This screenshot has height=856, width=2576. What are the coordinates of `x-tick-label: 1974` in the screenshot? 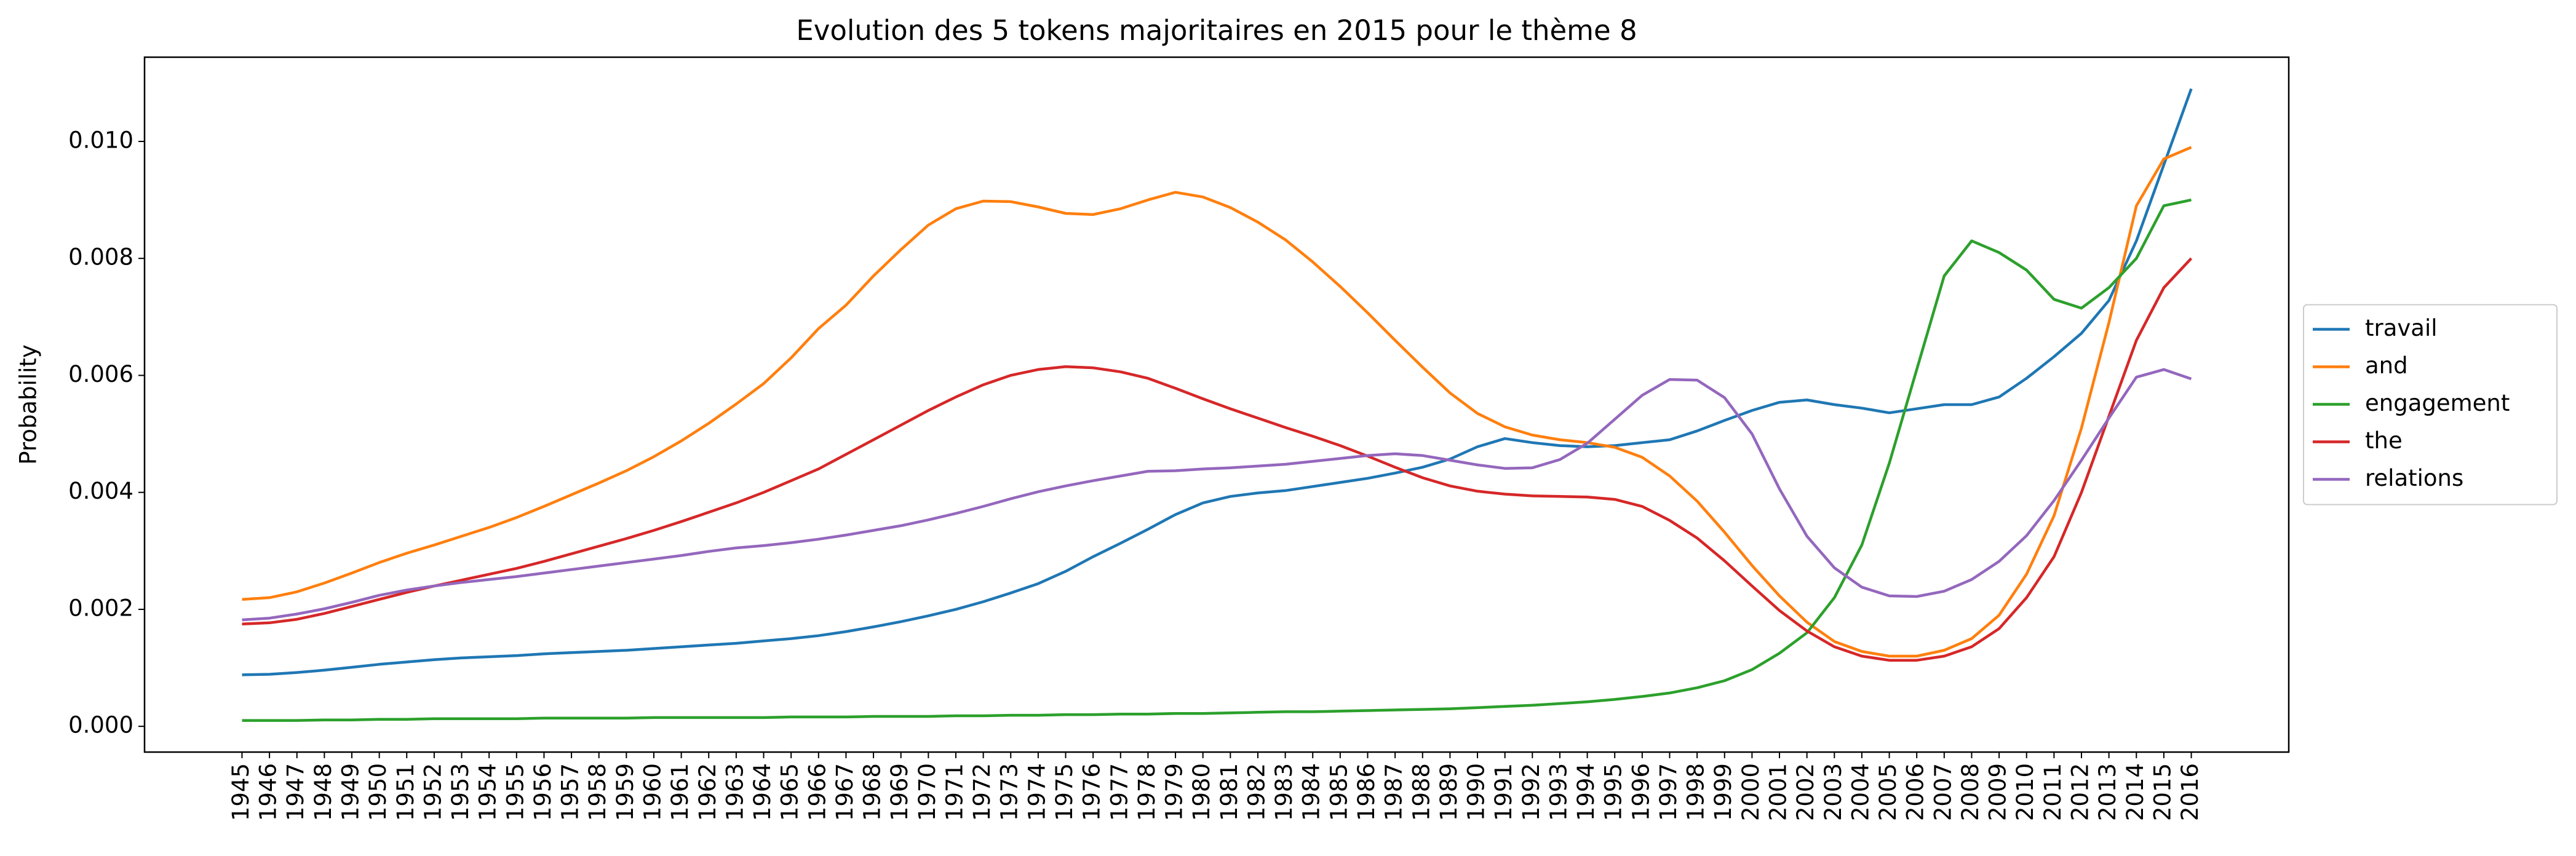 It's located at (1037, 792).